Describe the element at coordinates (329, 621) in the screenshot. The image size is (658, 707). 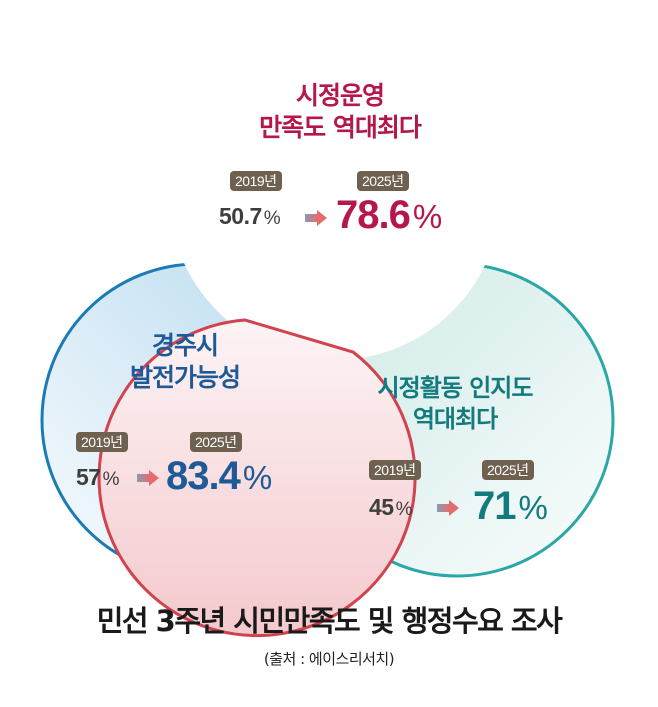
I see `infographic-title: 민선 3주년 시민만족도 및 행정수요 조사` at that location.